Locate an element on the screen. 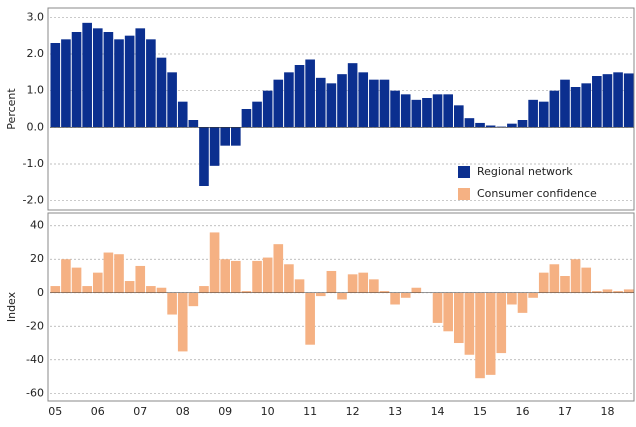  x-tick-label: 17 is located at coordinates (565, 411).